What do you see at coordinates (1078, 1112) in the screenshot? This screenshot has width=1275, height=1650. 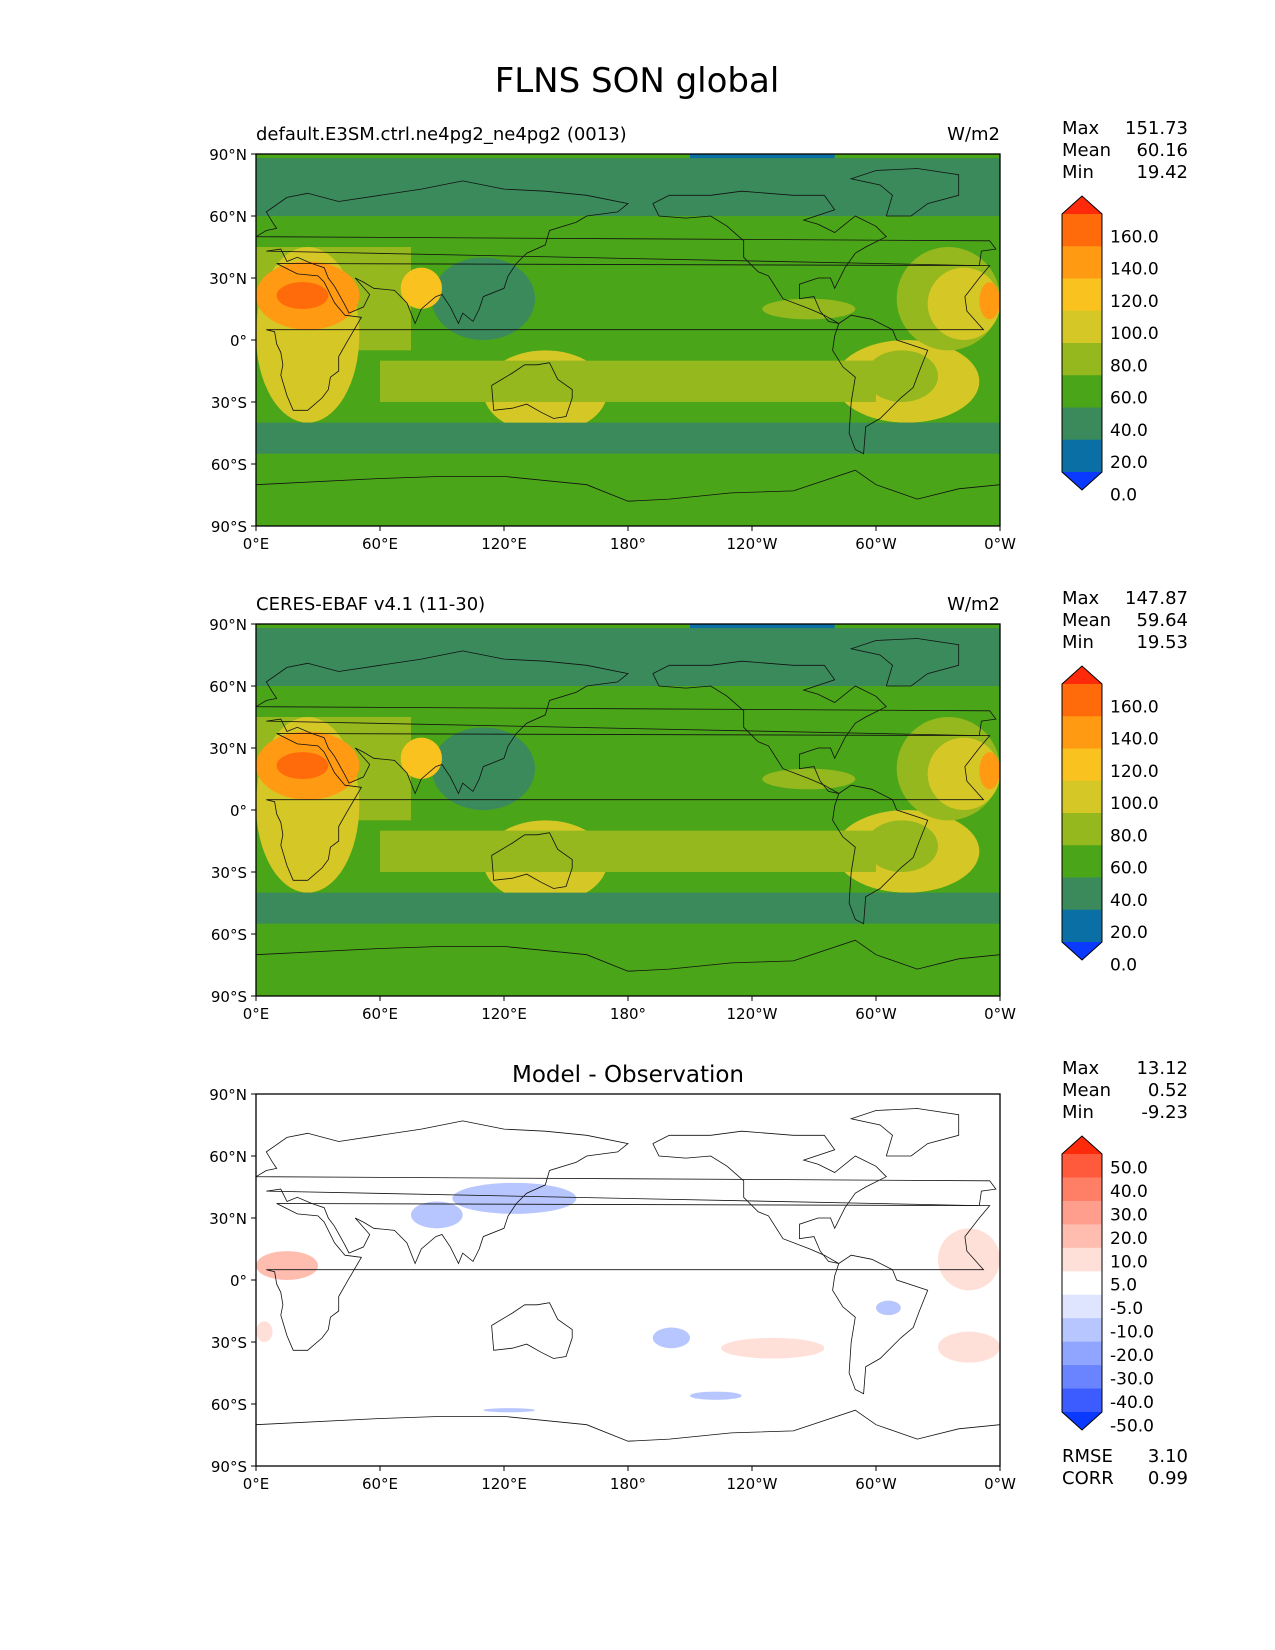 I see `stat-label: Min` at bounding box center [1078, 1112].